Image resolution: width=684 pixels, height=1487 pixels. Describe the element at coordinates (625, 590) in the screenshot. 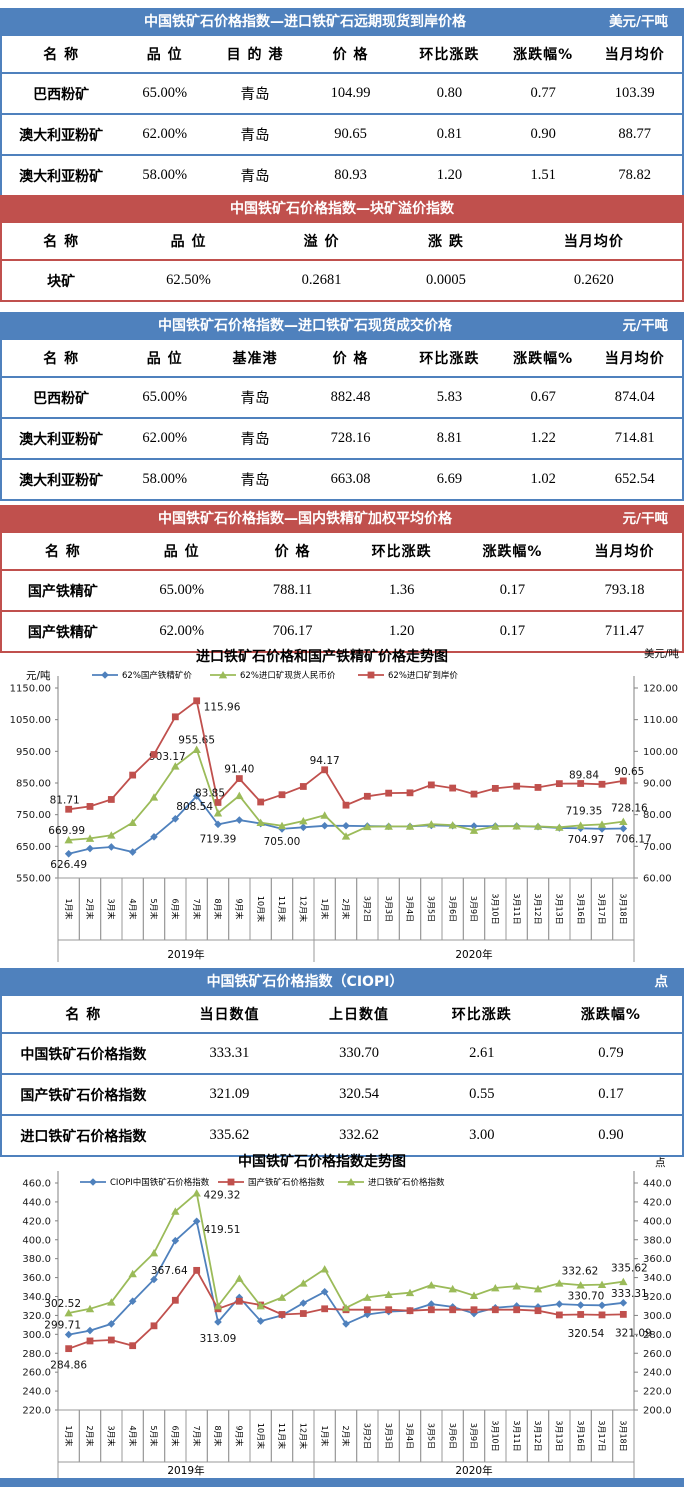

I see `data-cell: 793.18` at that location.